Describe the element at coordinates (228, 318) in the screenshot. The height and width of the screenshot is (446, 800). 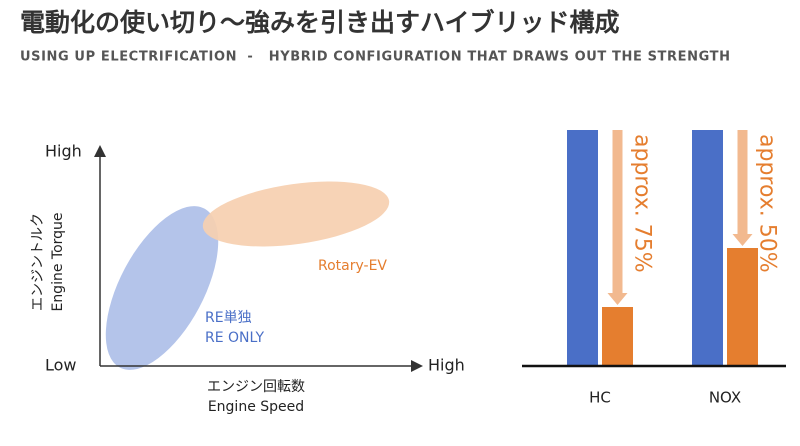
I see `region-label: RE単独` at that location.